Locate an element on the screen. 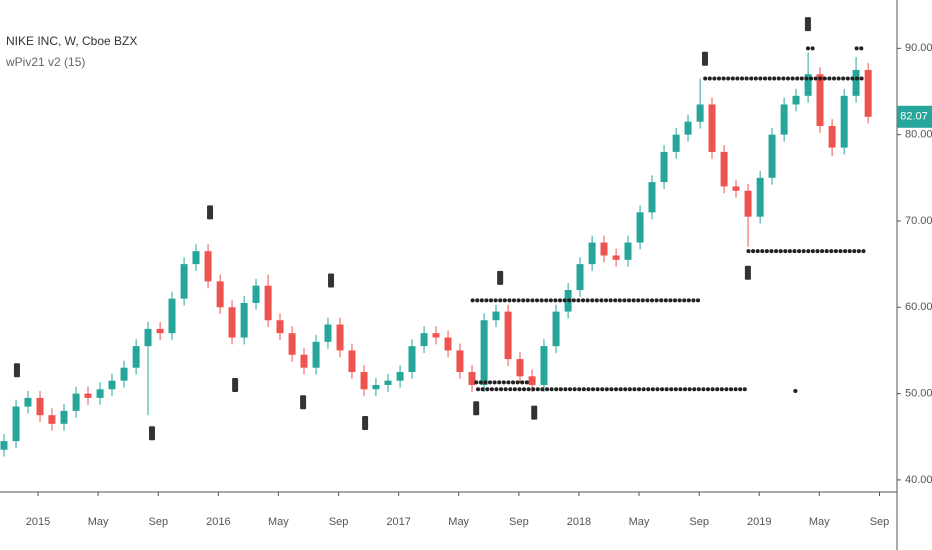  x-tick-label: 2017 is located at coordinates (398, 522).